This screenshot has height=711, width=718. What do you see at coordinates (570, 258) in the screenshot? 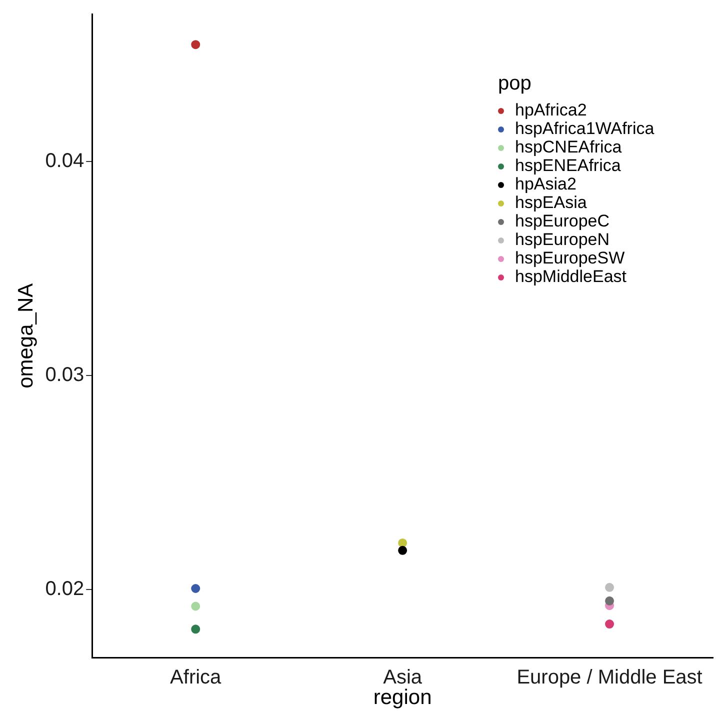
I see `legend-label: hspEuropeSW` at bounding box center [570, 258].